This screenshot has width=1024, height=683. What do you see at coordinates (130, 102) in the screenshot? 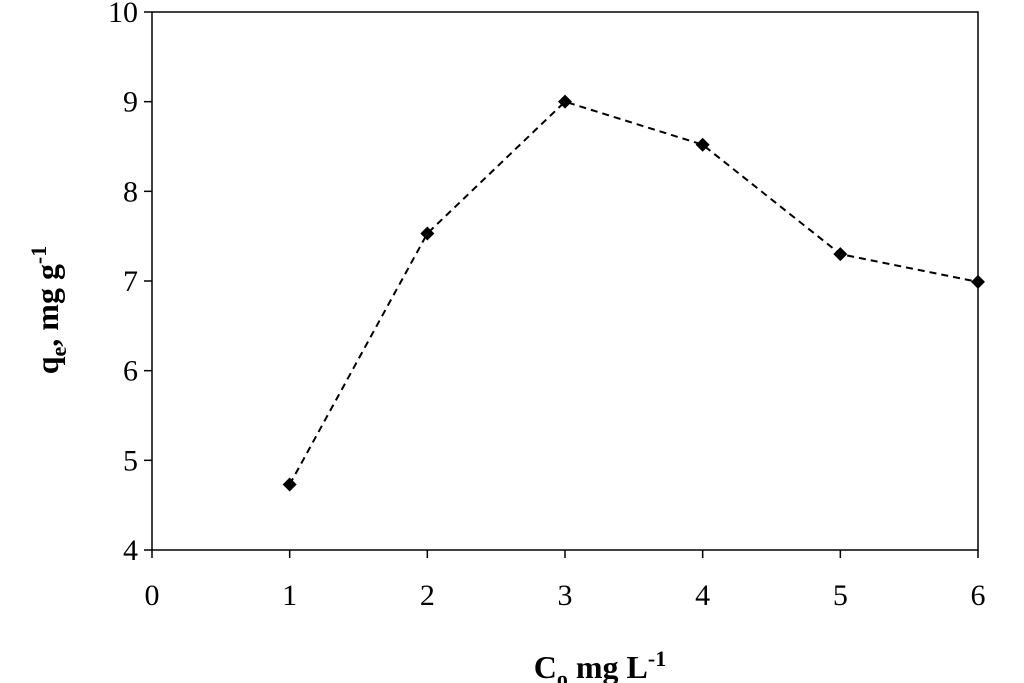
I see `y-tick-label: 9` at bounding box center [130, 102].